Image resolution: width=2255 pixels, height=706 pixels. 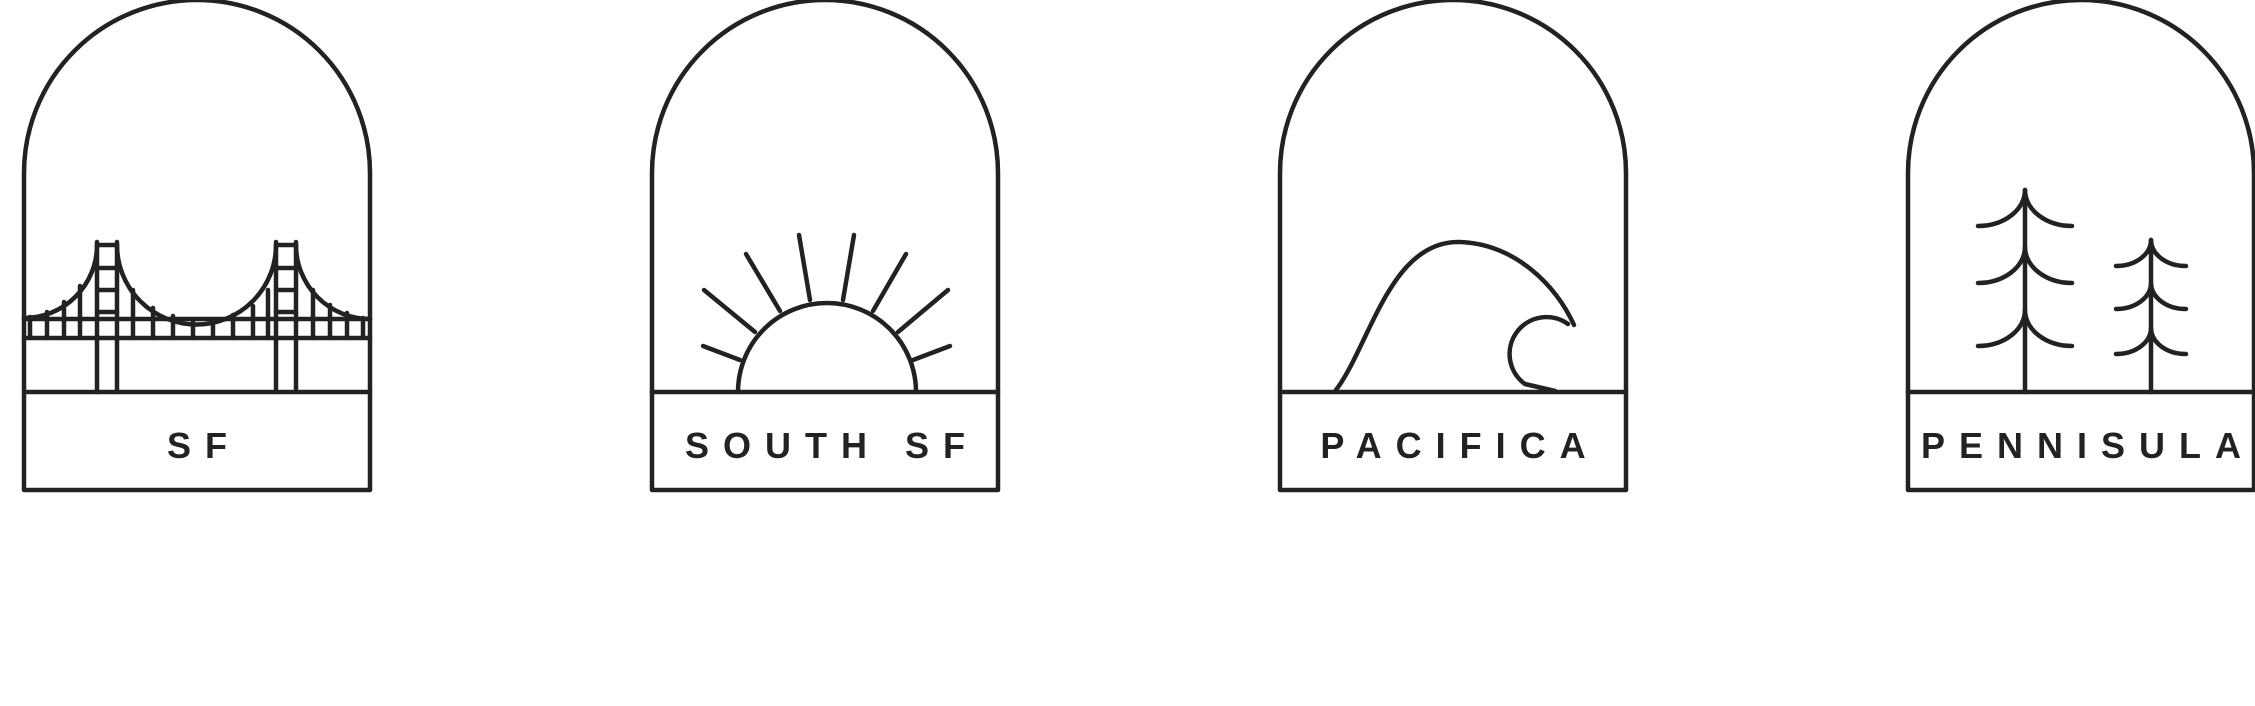 I want to click on badge-label-pacifica: PACIFICA, so click(x=1459, y=445).